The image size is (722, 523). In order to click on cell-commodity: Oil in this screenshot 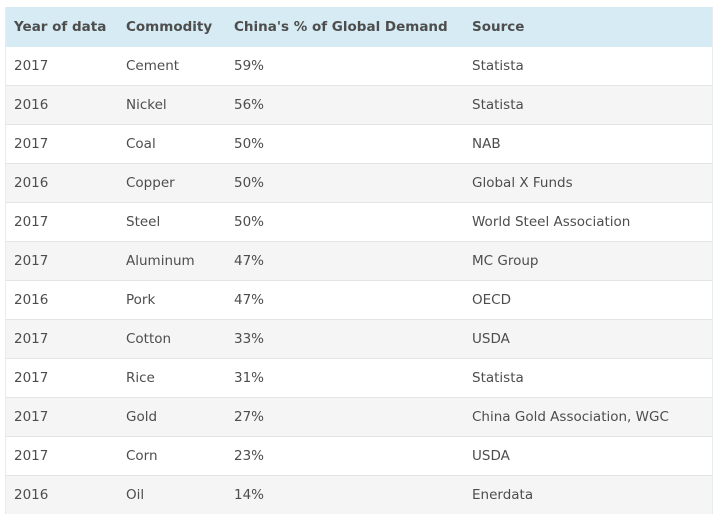, I will do `click(172, 494)`.